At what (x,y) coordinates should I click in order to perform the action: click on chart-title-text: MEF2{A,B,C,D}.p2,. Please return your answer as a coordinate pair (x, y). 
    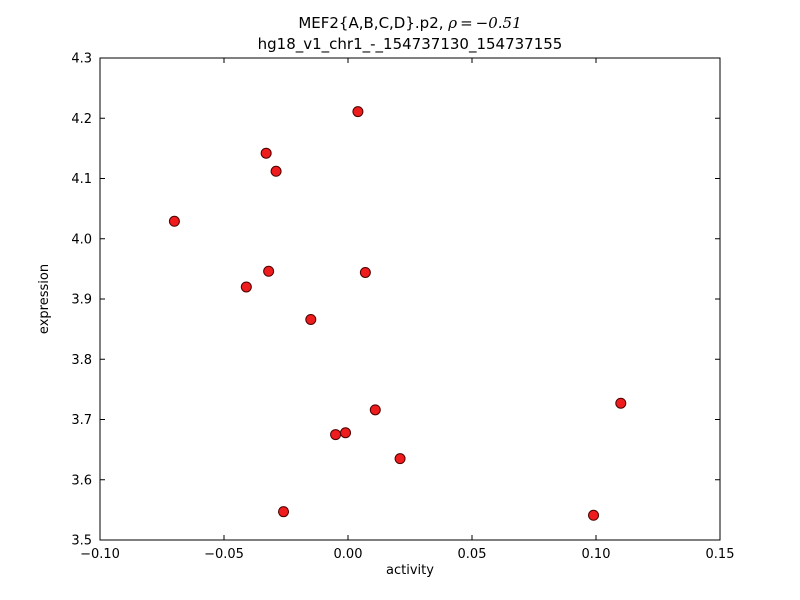
    Looking at the image, I should click on (373, 23).